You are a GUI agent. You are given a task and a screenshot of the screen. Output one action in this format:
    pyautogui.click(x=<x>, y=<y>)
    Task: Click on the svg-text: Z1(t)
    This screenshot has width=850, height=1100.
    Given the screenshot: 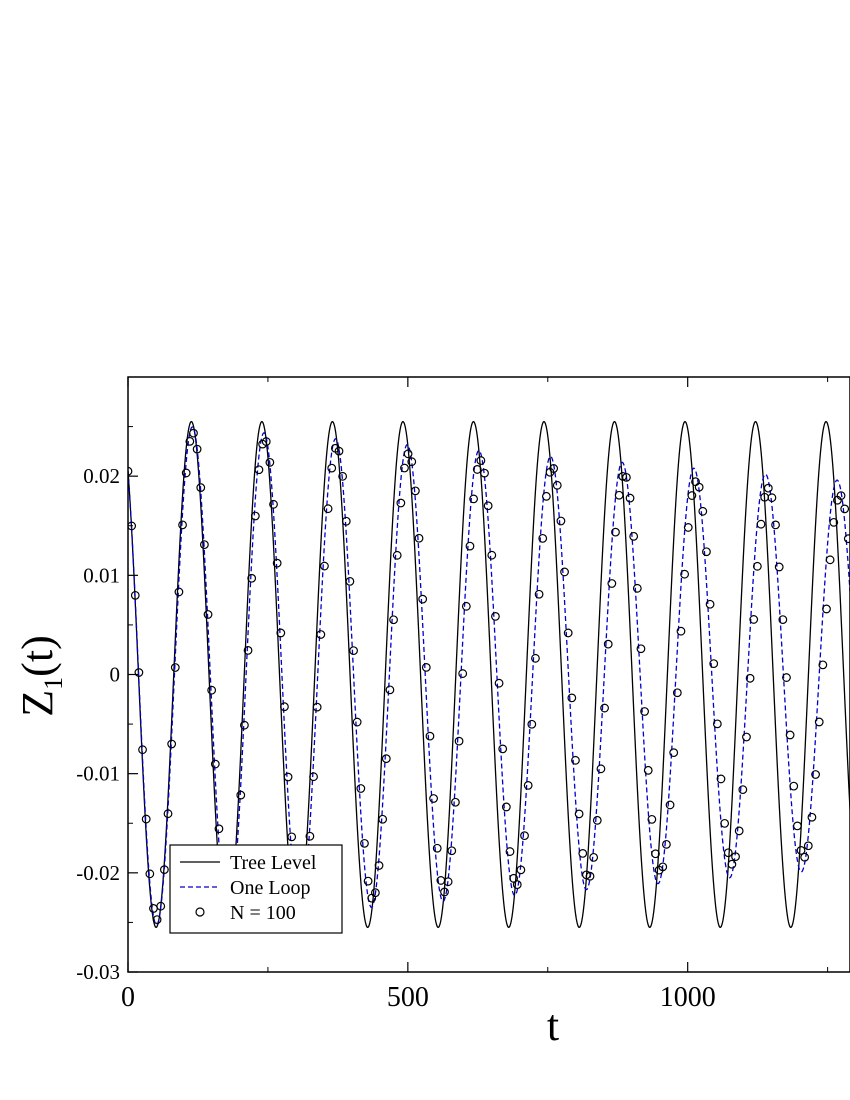 What is the action you would take?
    pyautogui.click(x=40, y=675)
    